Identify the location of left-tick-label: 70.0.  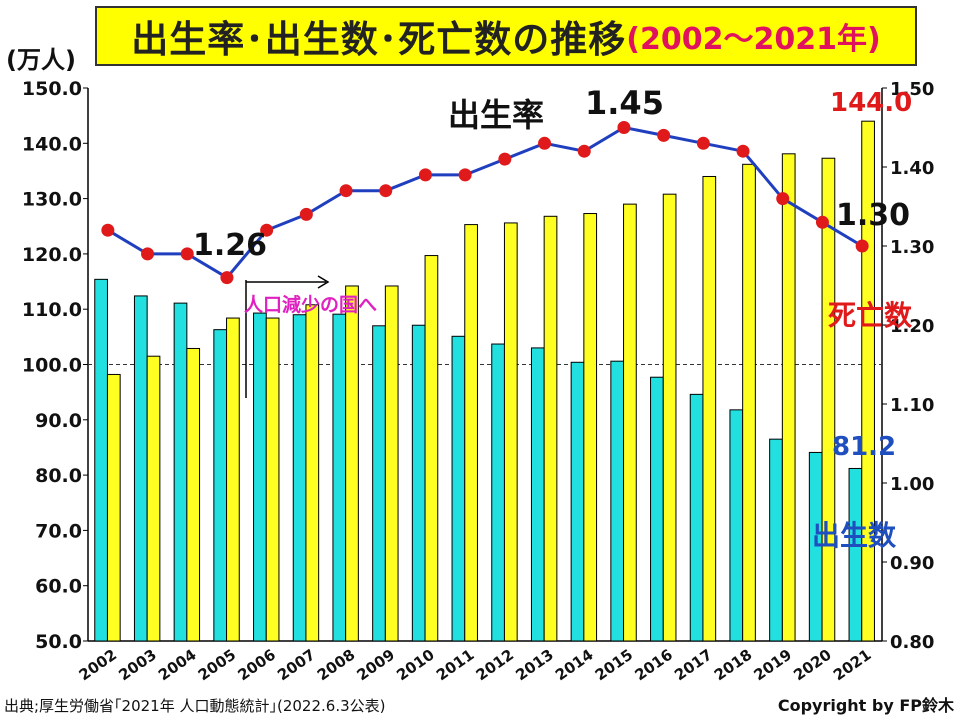
(58, 531).